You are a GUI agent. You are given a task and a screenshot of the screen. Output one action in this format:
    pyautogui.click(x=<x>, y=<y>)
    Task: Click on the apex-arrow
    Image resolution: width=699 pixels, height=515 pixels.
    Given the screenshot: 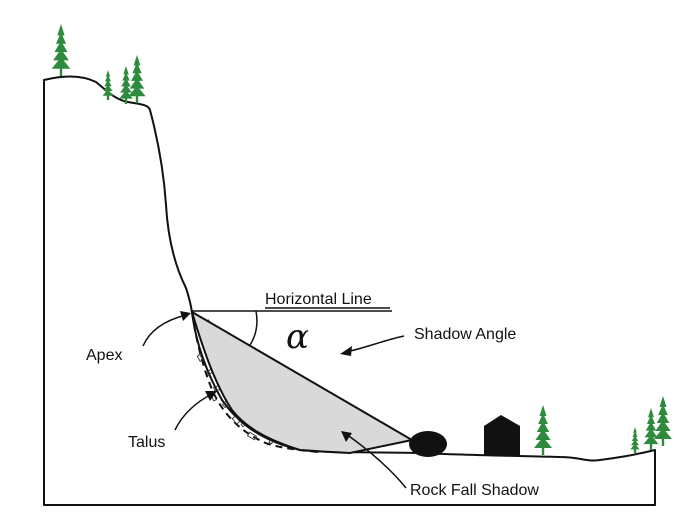 What is the action you would take?
    pyautogui.click(x=164, y=330)
    